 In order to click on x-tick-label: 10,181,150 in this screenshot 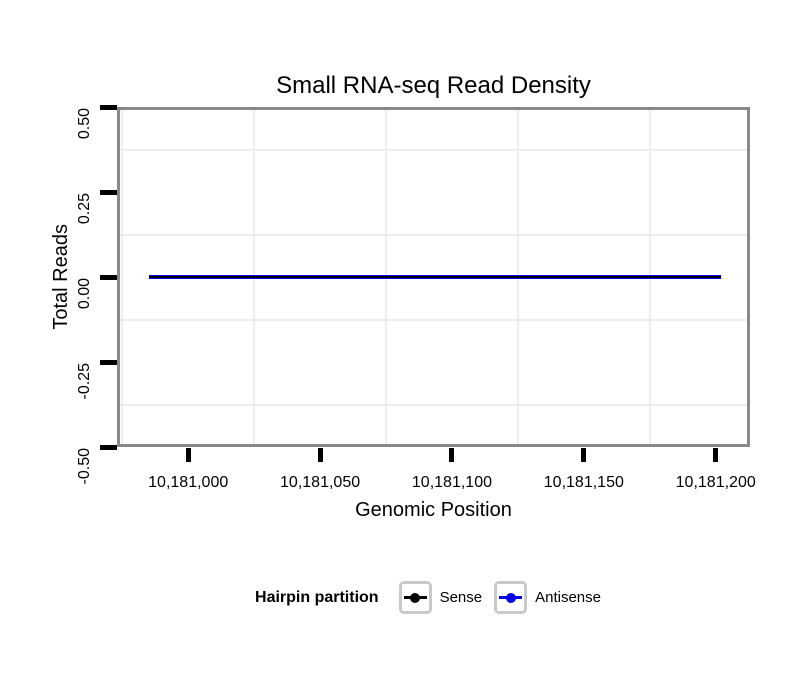, I will do `click(583, 482)`.